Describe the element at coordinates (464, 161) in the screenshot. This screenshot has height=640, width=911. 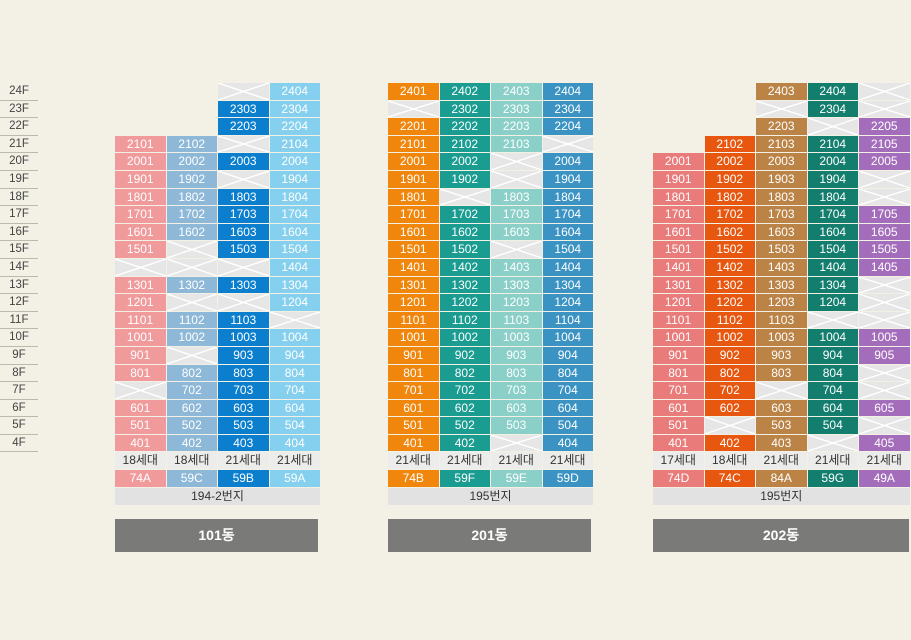
I see `unit-cell: 2002` at that location.